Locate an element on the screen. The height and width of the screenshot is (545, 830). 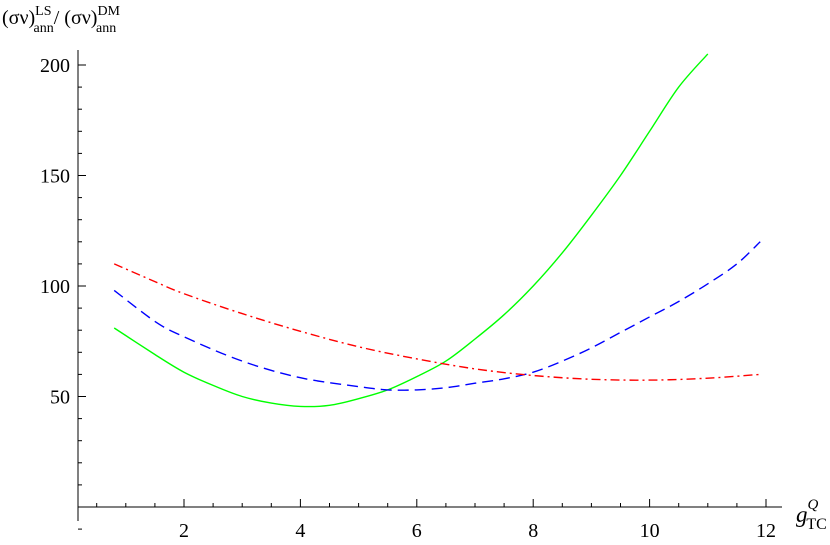
y-tick-label: 200 is located at coordinates (55, 66).